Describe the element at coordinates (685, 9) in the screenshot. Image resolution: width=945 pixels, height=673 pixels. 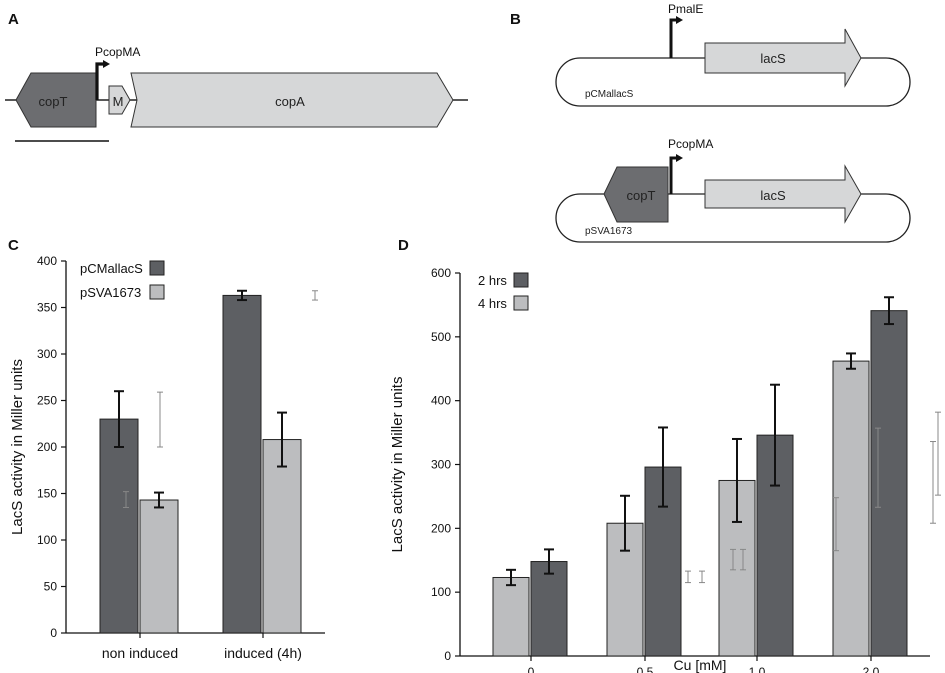
I see `promoter-label: PmalE` at that location.